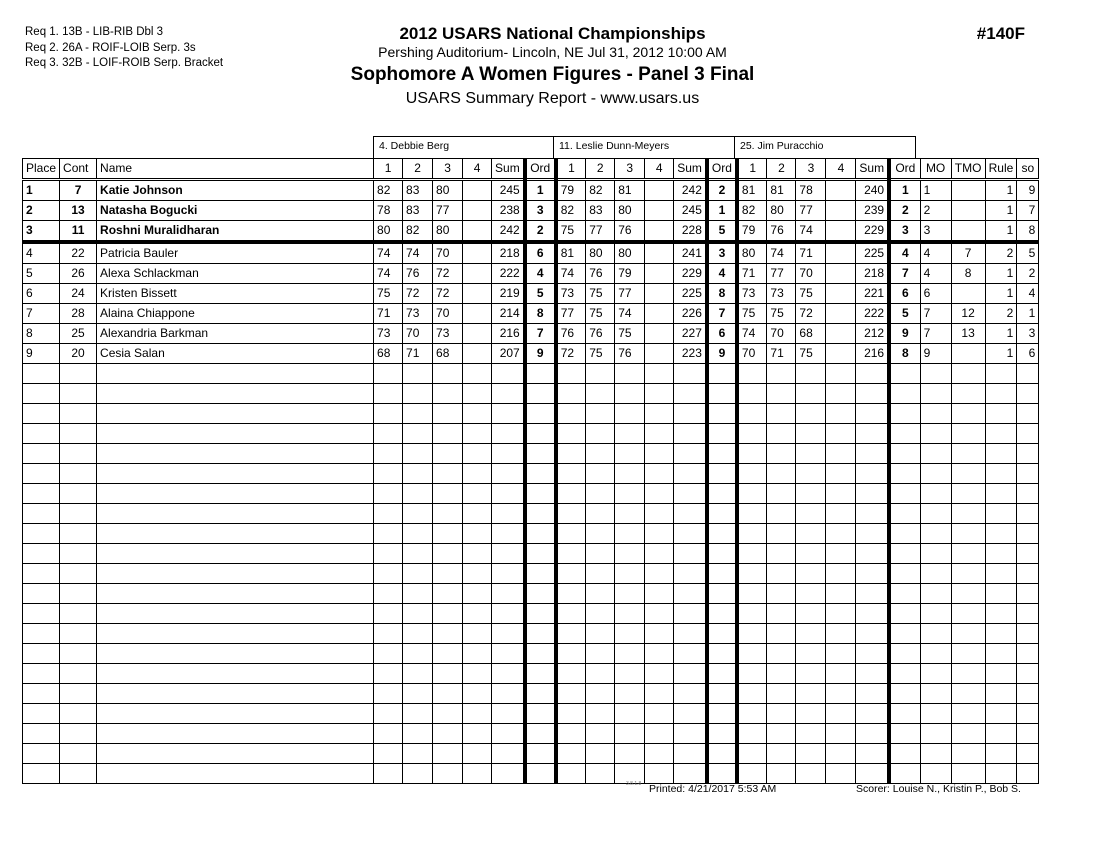 This screenshot has width=1100, height=850. Describe the element at coordinates (721, 232) in the screenshot. I see `ordinal: 5` at that location.